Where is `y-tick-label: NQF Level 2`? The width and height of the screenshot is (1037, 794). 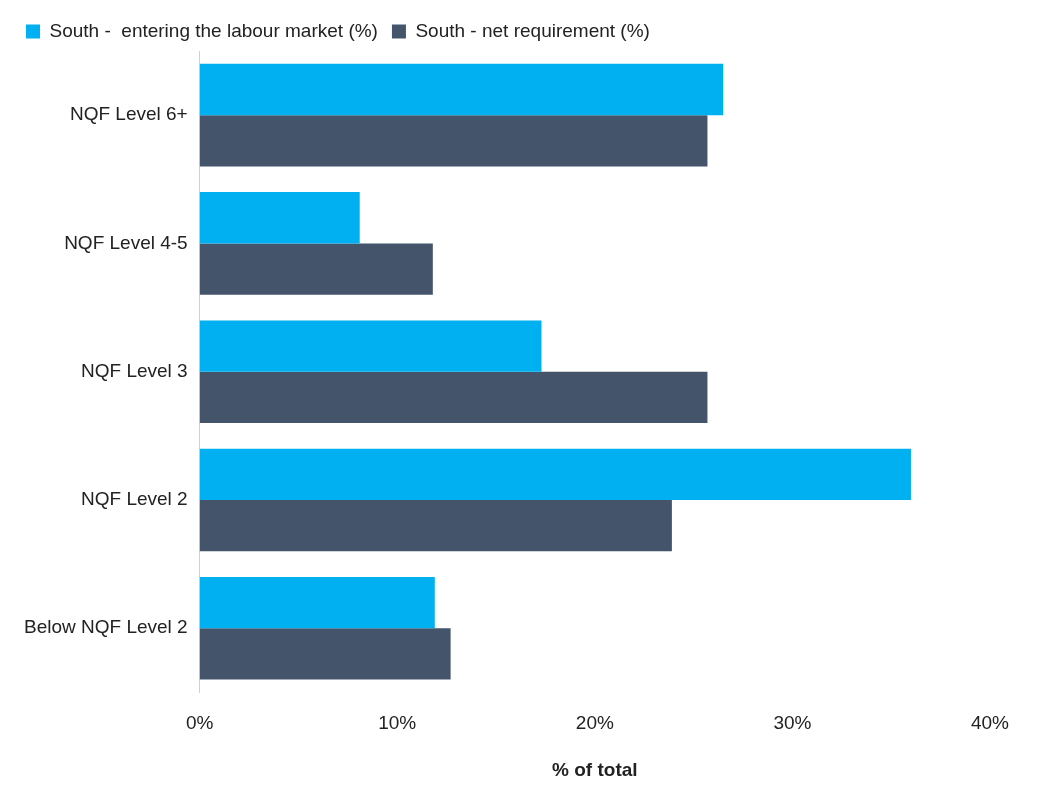 y-tick-label: NQF Level 2 is located at coordinates (134, 499).